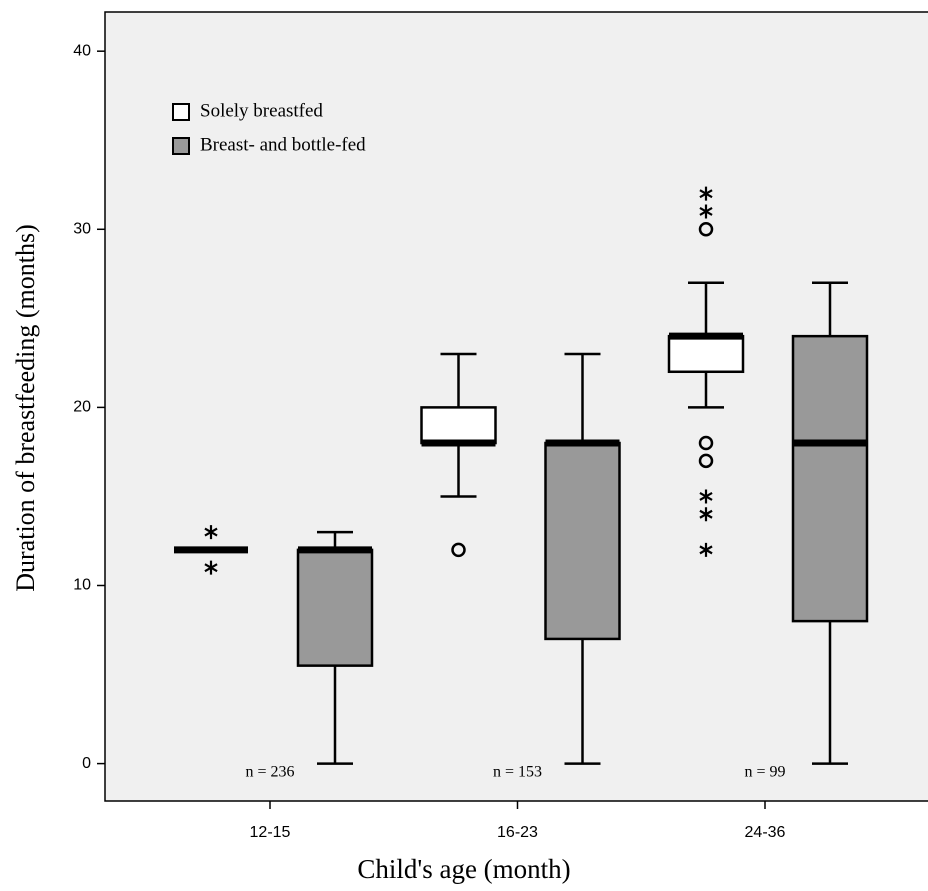 The height and width of the screenshot is (891, 928). Describe the element at coordinates (82, 407) in the screenshot. I see `y-tick-label: 20` at that location.